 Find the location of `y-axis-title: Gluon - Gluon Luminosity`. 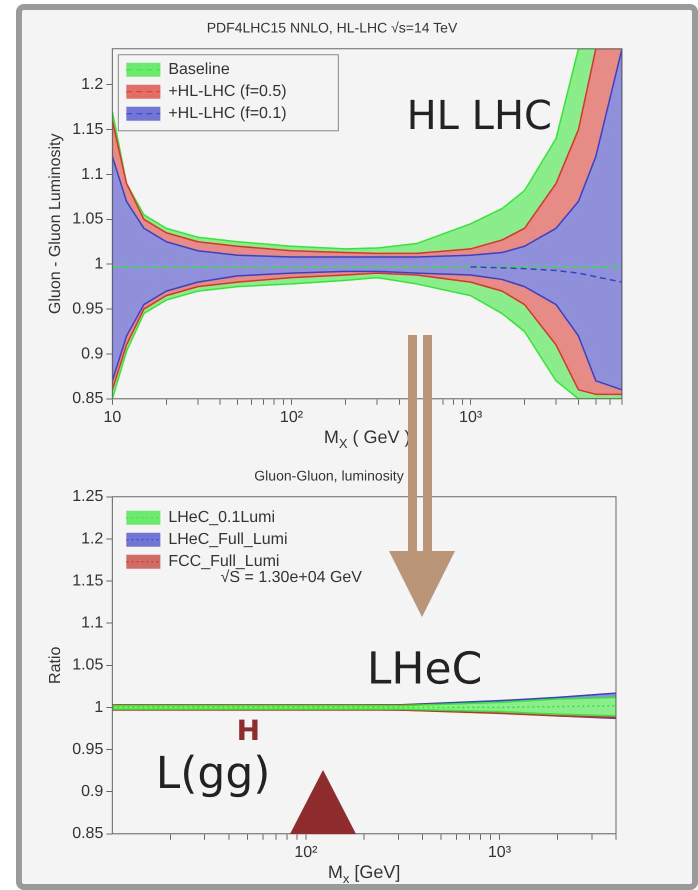

y-axis-title: Gluon - Gluon Luminosity is located at coordinates (55, 224).